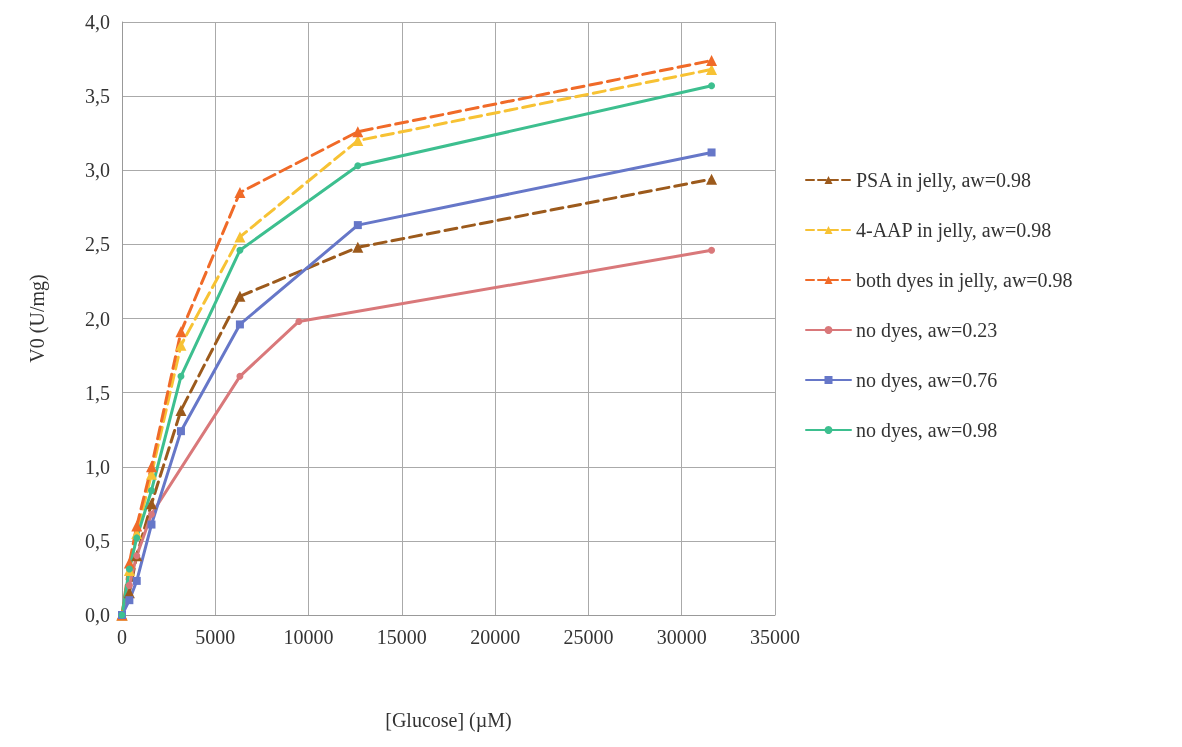 This screenshot has width=1182, height=747. Describe the element at coordinates (97, 318) in the screenshot. I see `y-tick-label: 2,0` at that location.